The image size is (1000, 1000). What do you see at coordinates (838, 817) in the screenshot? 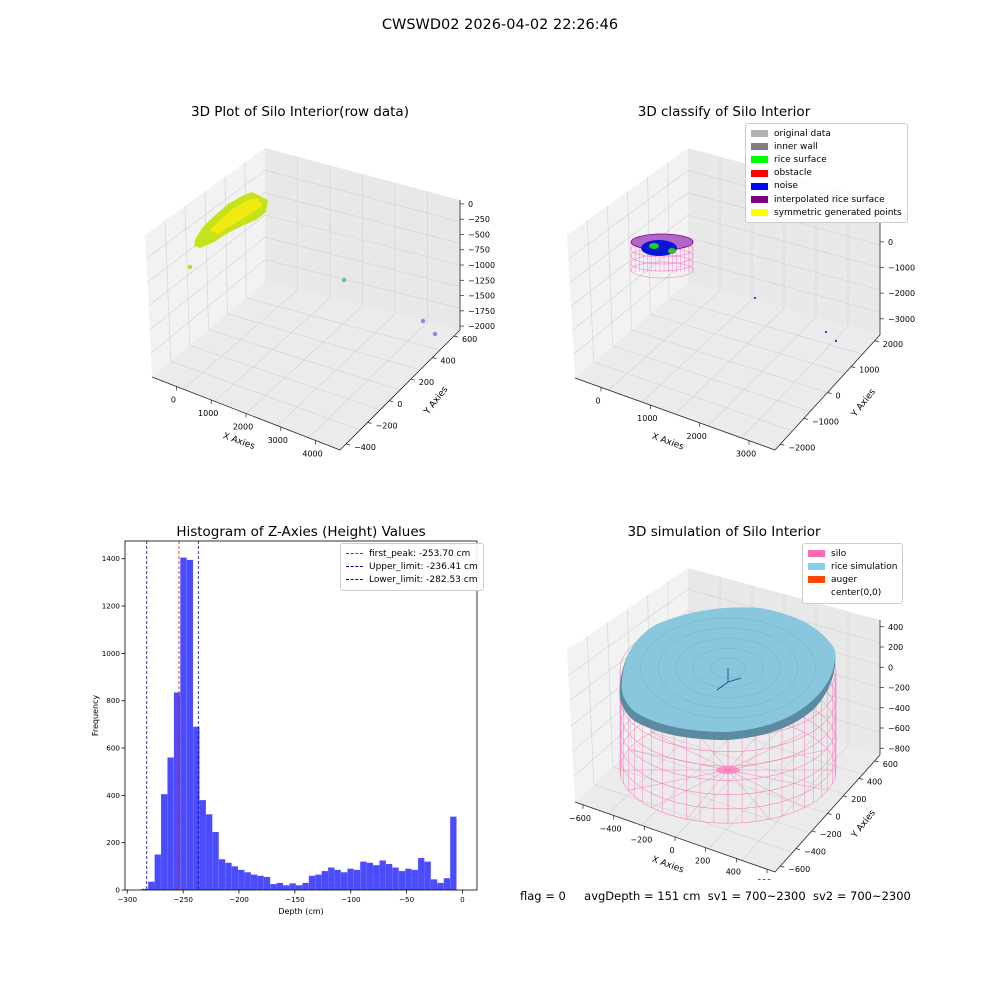
I see `sim-y-tick-label: 0` at bounding box center [838, 817].